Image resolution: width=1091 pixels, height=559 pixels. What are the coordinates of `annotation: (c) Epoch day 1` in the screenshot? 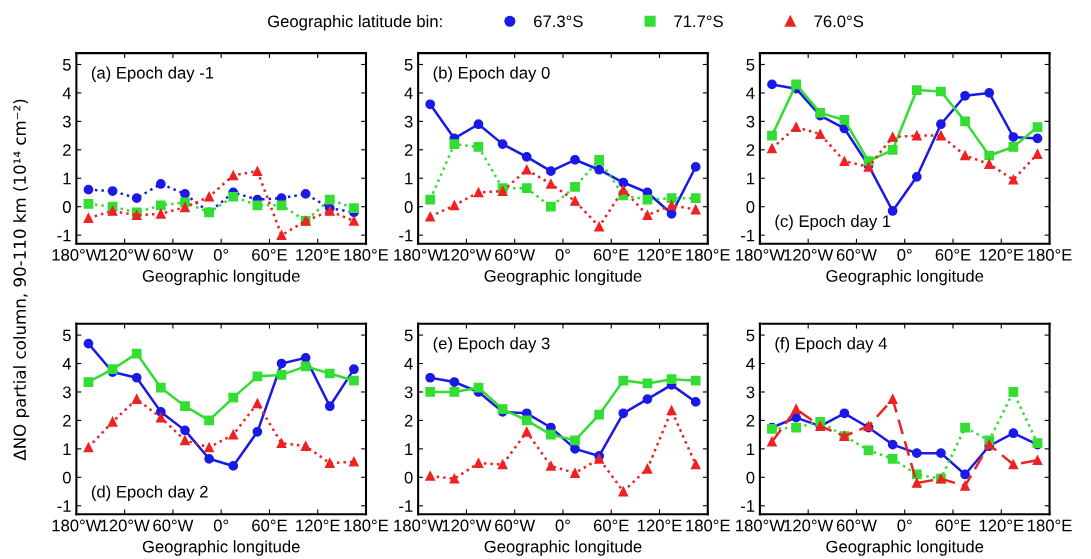 It's located at (833, 222).